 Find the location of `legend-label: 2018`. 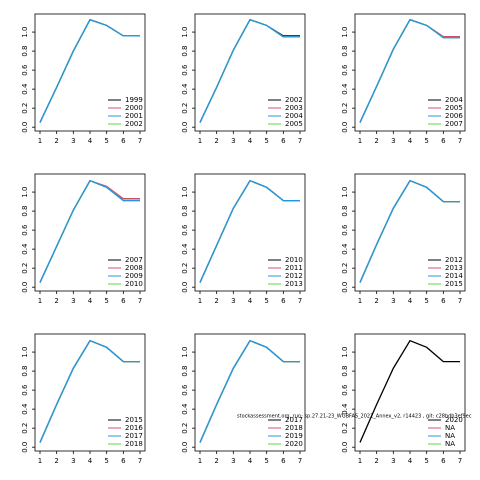

legend-label: 2018 is located at coordinates (134, 444).